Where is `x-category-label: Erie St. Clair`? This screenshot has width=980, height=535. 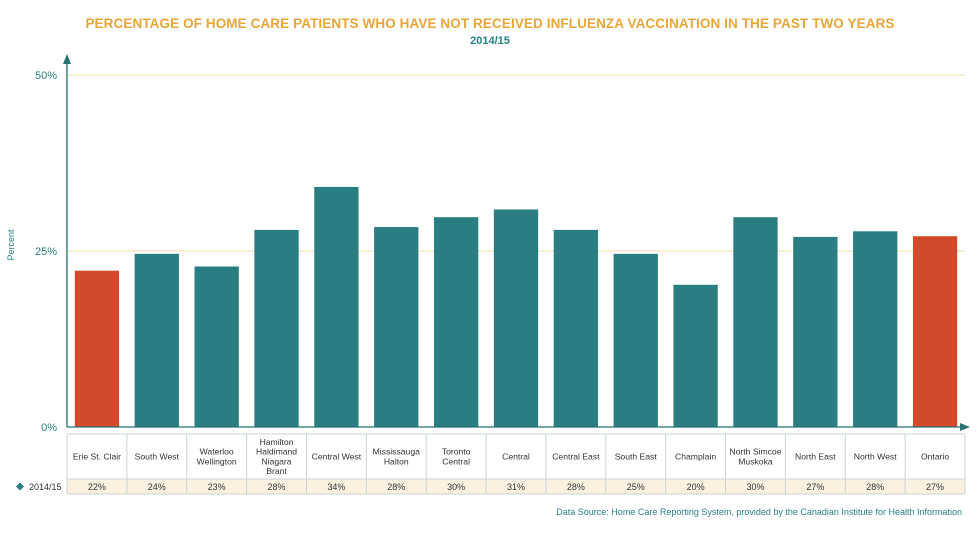
x-category-label: Erie St. Clair is located at coordinates (97, 457).